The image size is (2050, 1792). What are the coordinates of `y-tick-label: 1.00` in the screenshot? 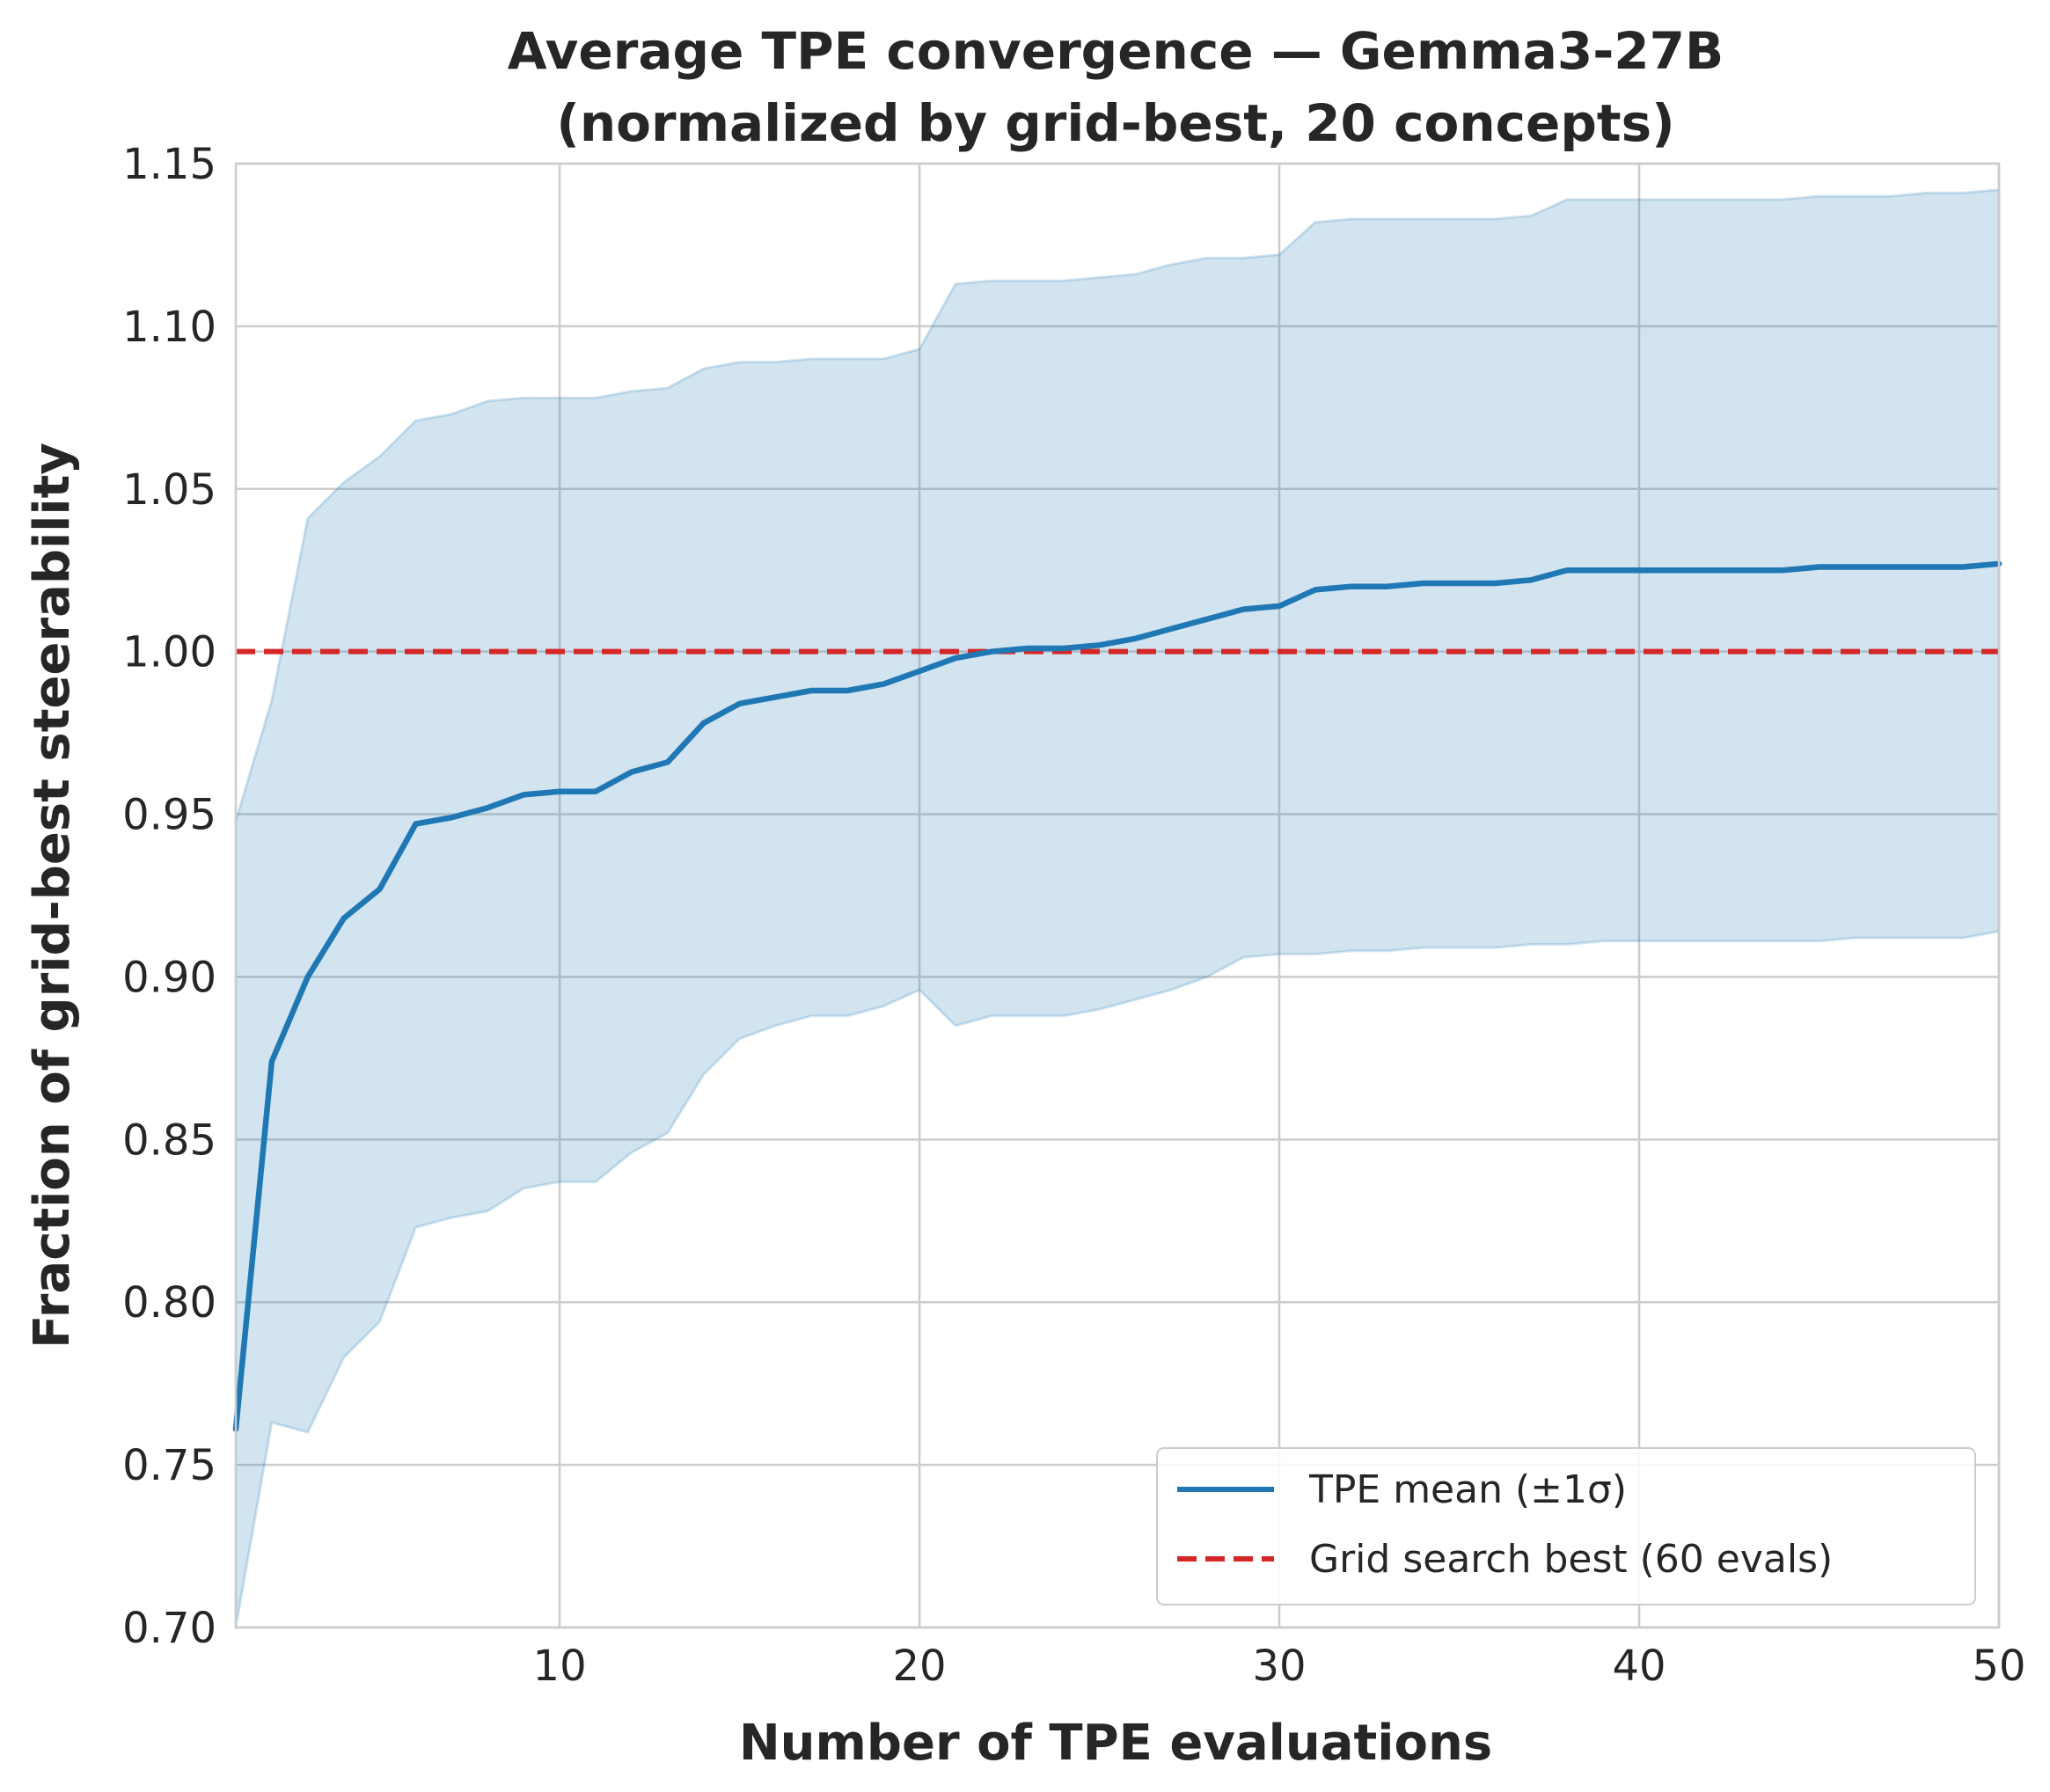 It's located at (169, 652).